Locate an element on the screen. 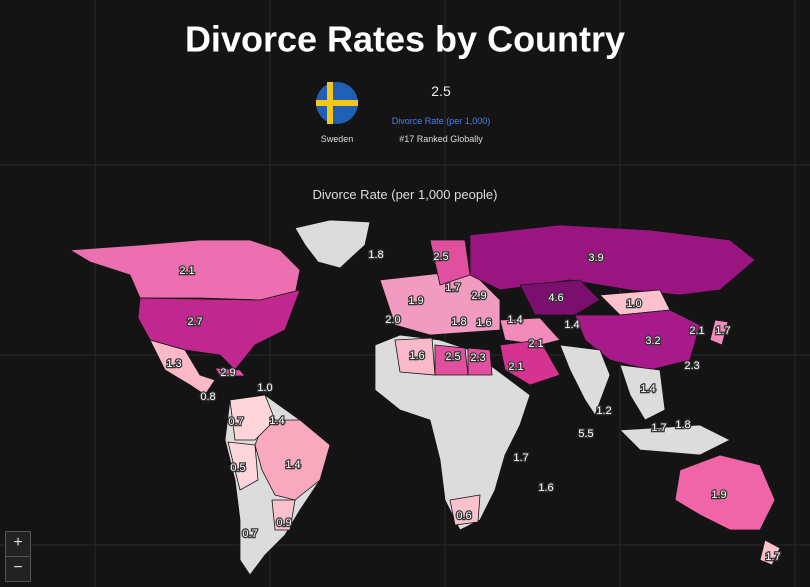 The image size is (810, 587). region-label: 0.5 is located at coordinates (237, 468).